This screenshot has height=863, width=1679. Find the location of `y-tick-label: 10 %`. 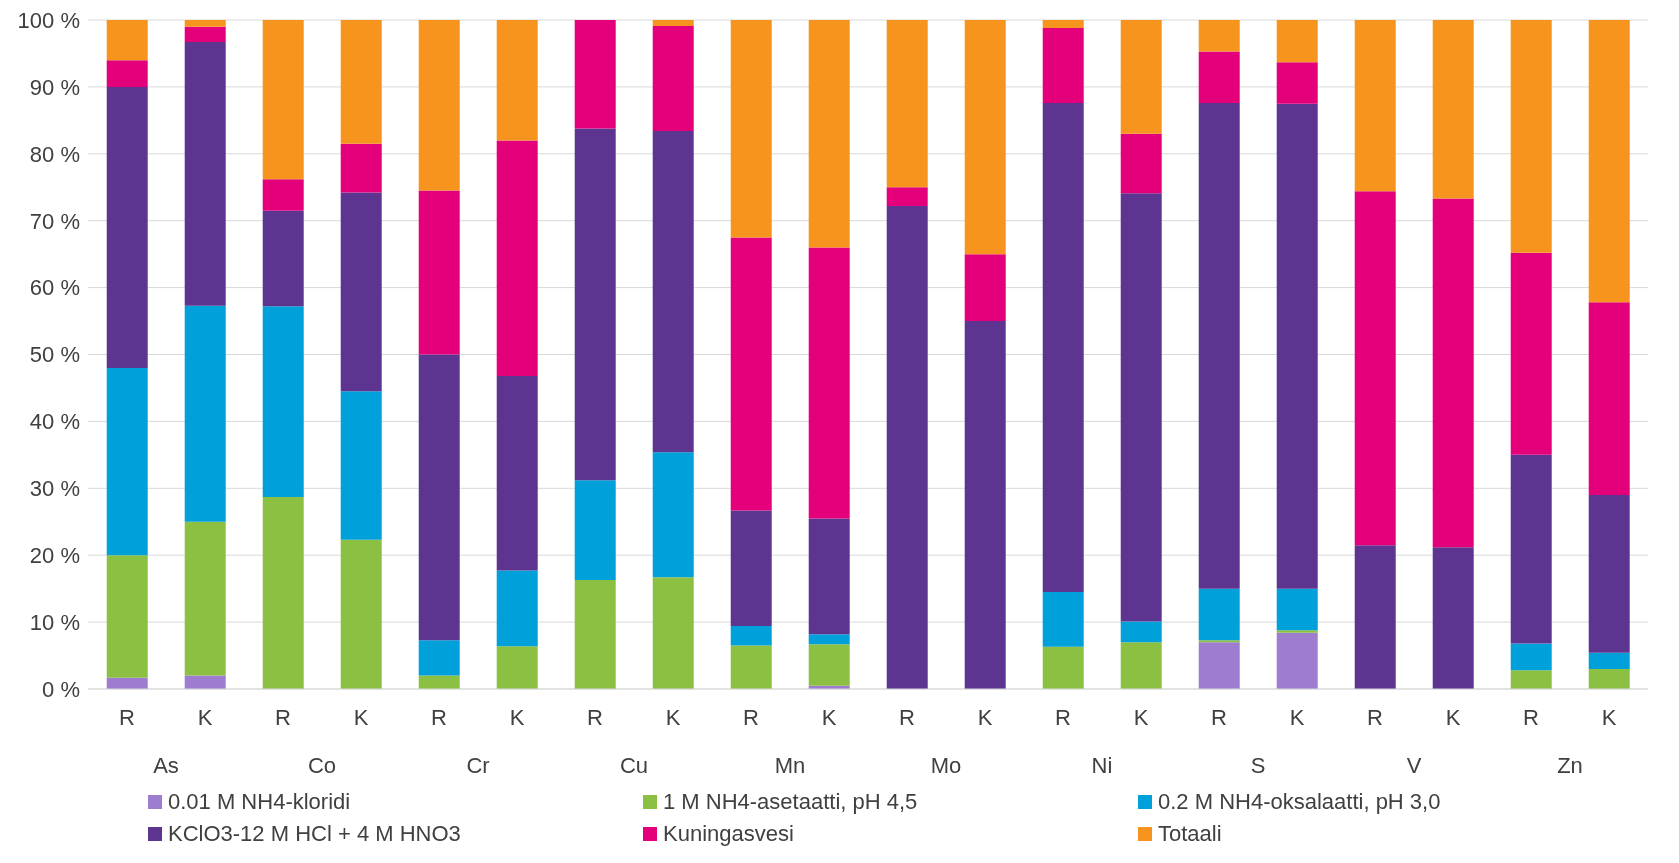

y-tick-label: 10 % is located at coordinates (54, 622).